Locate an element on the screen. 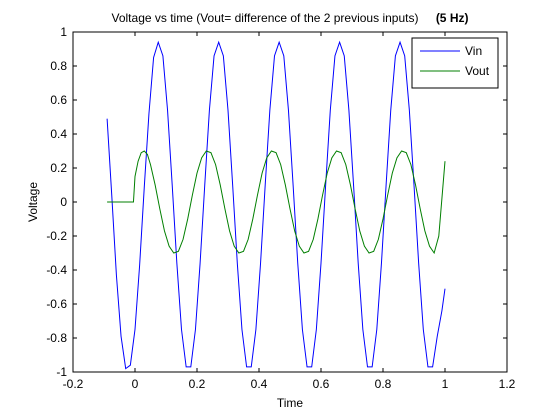 The image size is (560, 420). legend-label-vin: Vin is located at coordinates (473, 51).